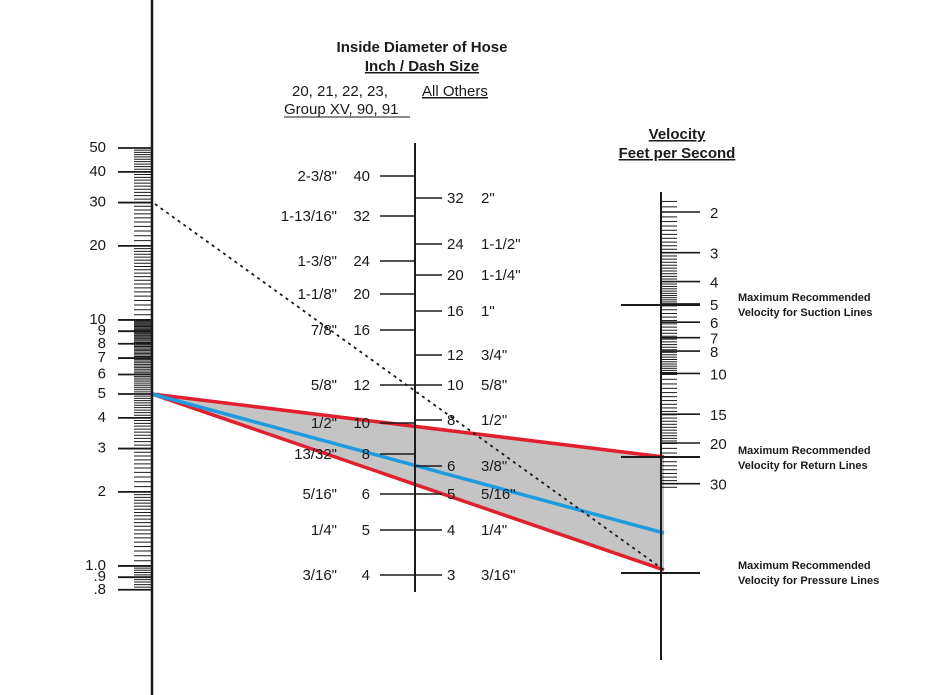 Image resolution: width=945 pixels, height=695 pixels. I want to click on velocity-tick-label: 6, so click(714, 323).